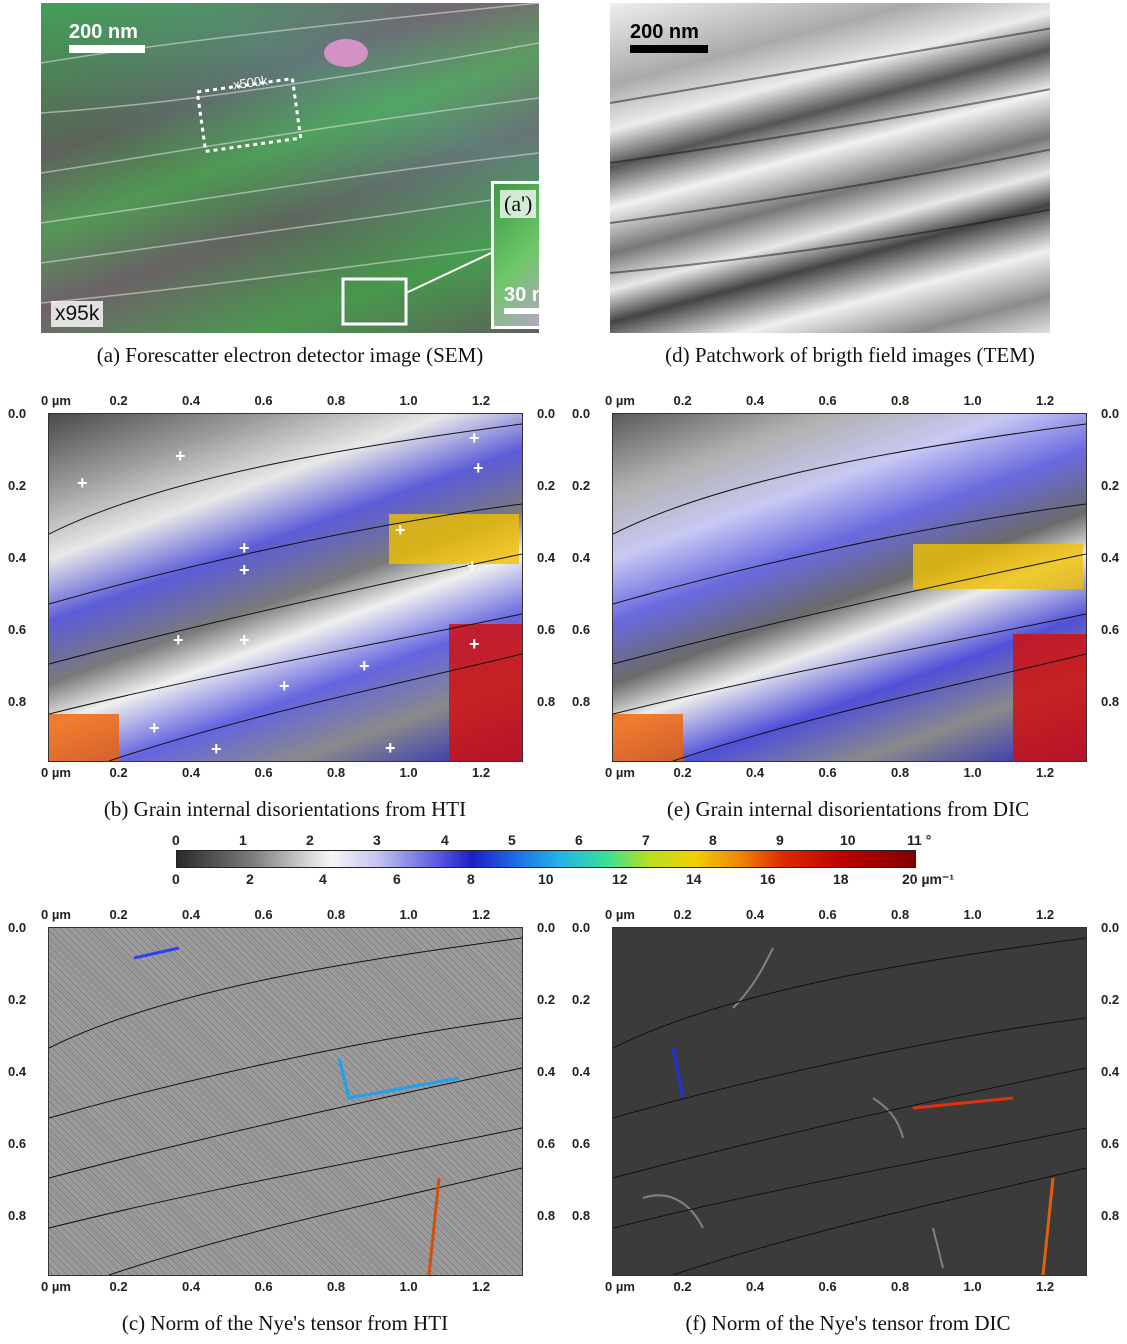 The width and height of the screenshot is (1127, 1344). I want to click on y-tick-left-c-4: 0.8, so click(17, 1215).